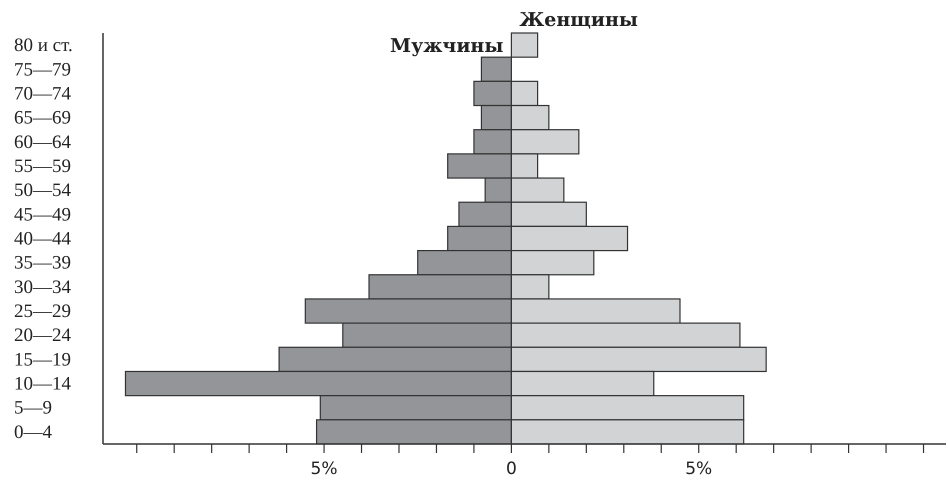 Image resolution: width=948 pixels, height=482 pixels. I want to click on y-tick-label: 0—4, so click(33, 432).